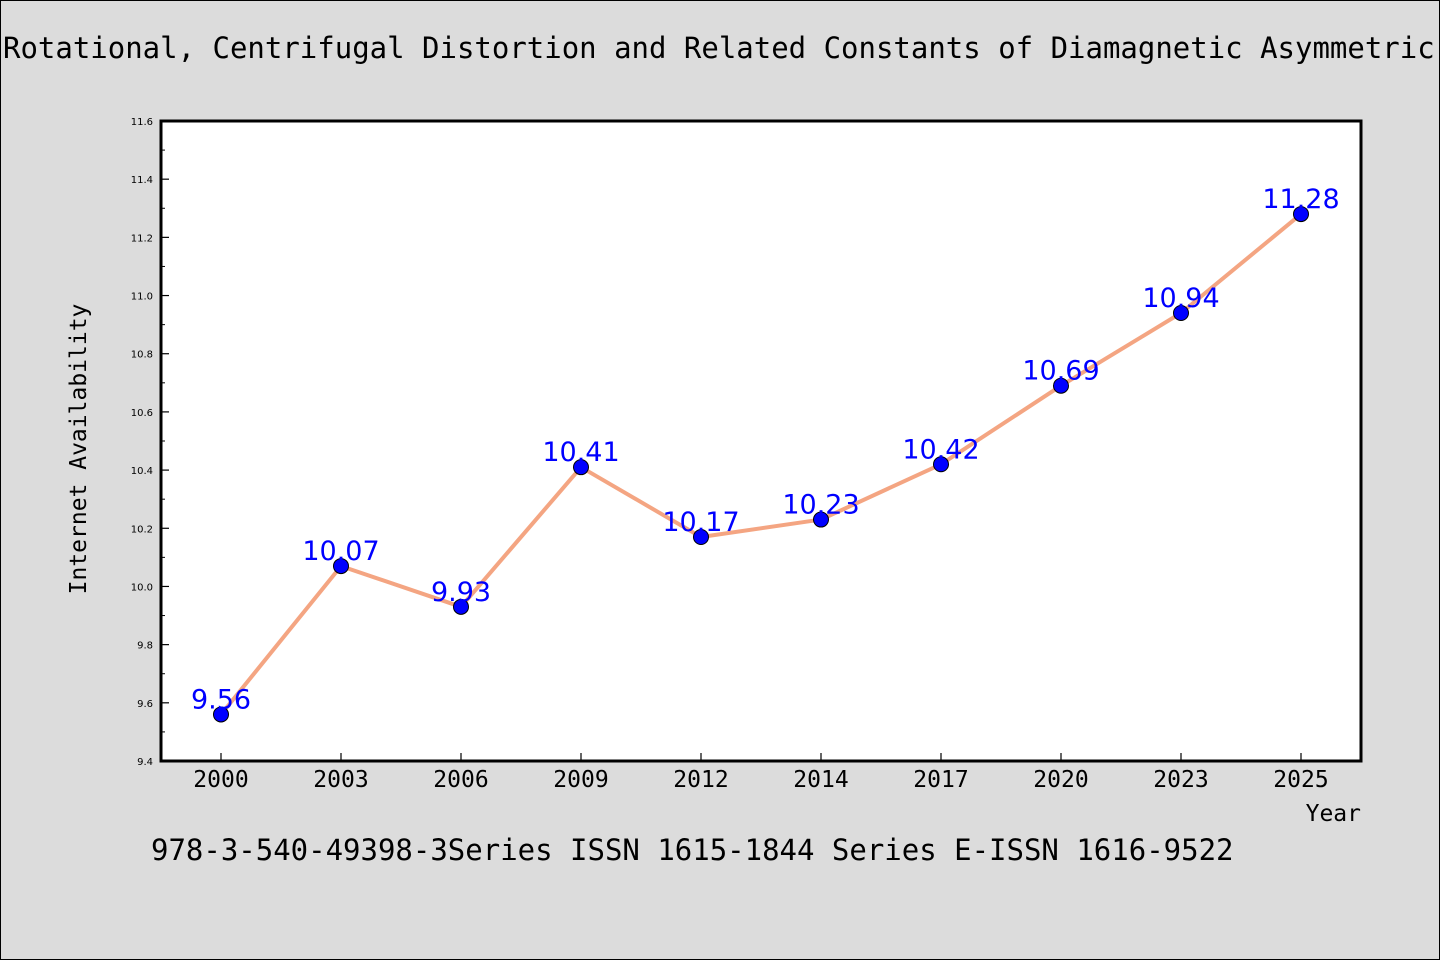  Describe the element at coordinates (145, 704) in the screenshot. I see `y-tick-label: 9.6` at that location.